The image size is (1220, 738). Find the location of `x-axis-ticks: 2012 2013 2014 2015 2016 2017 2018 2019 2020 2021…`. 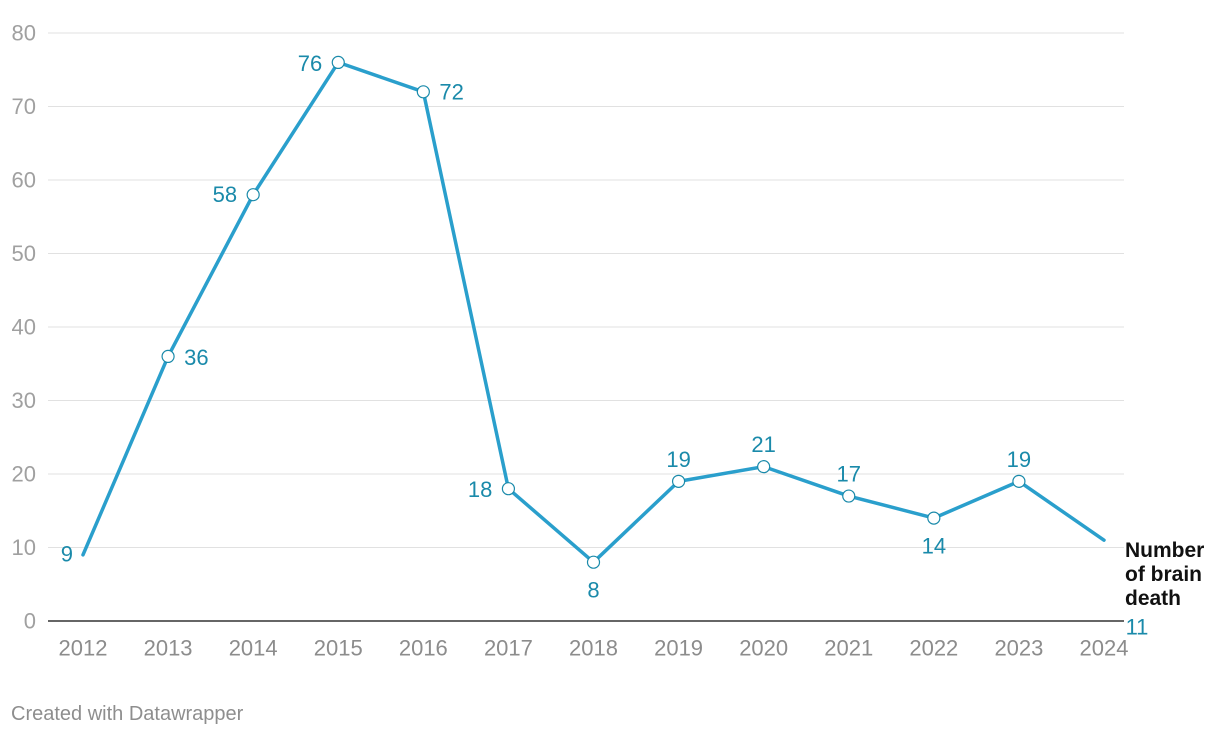

x-axis-ticks: 2012 2013 2014 2015 2016 2017 2018 2019 2020 2021… is located at coordinates (594, 648).